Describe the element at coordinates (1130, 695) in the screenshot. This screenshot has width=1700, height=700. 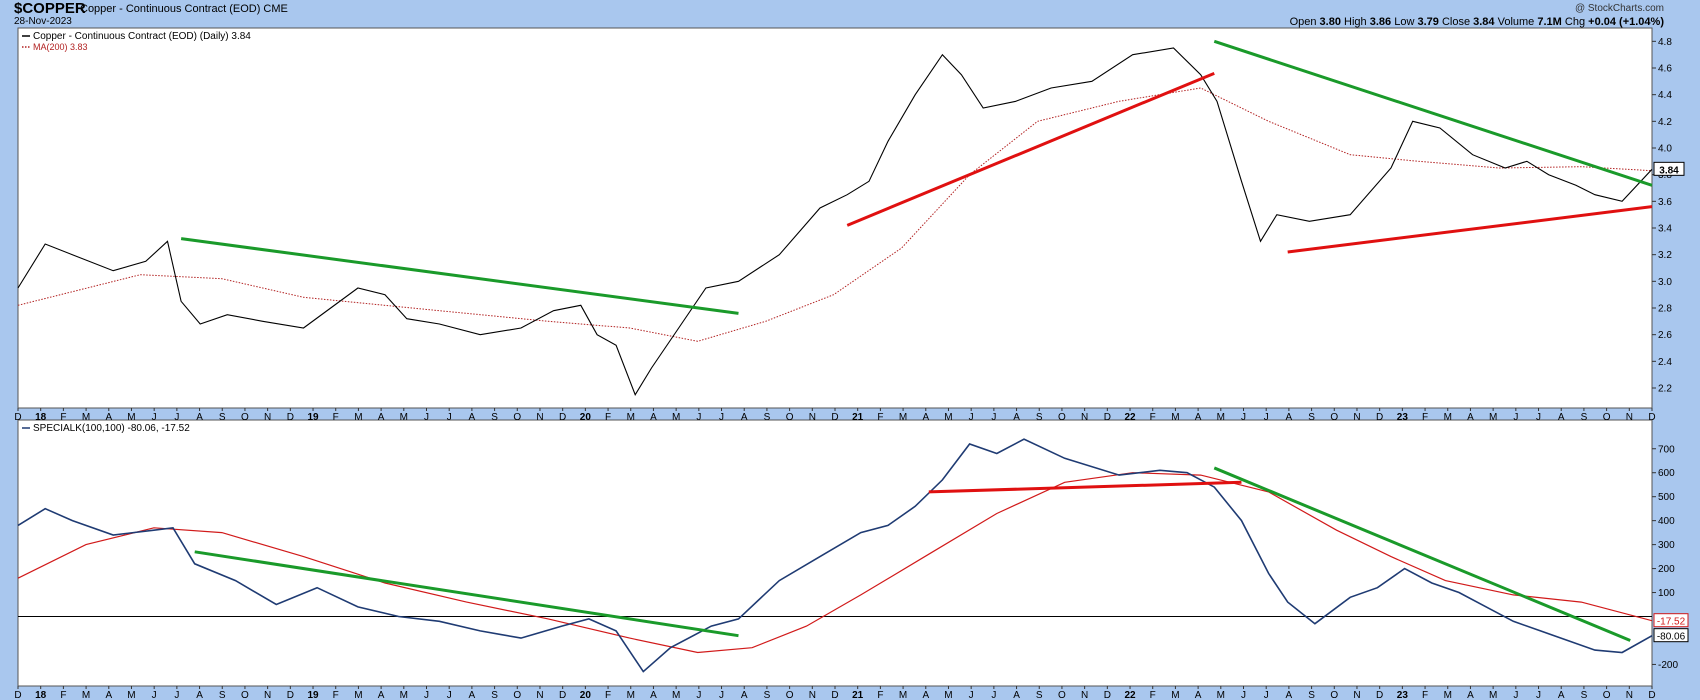
I see `x-axis-tick-label: 22` at that location.